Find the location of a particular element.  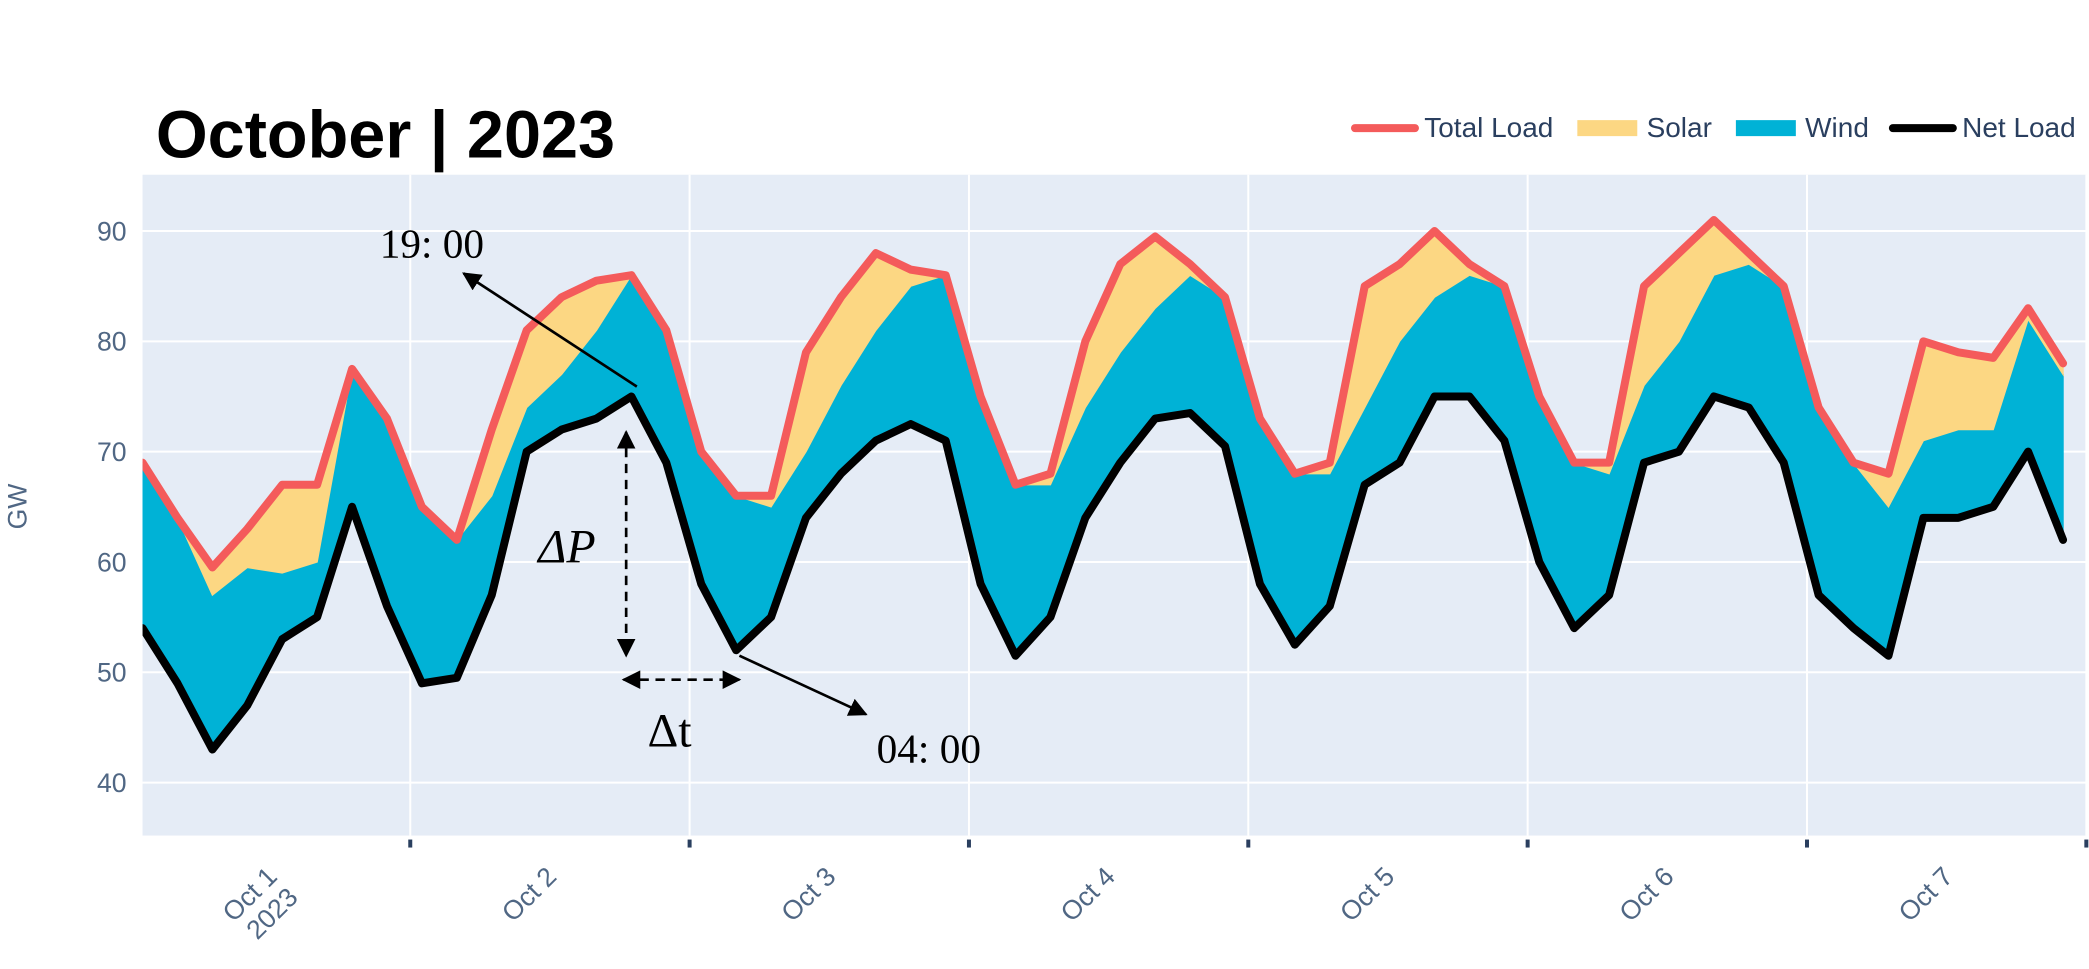

annotation: Δt is located at coordinates (669, 730).